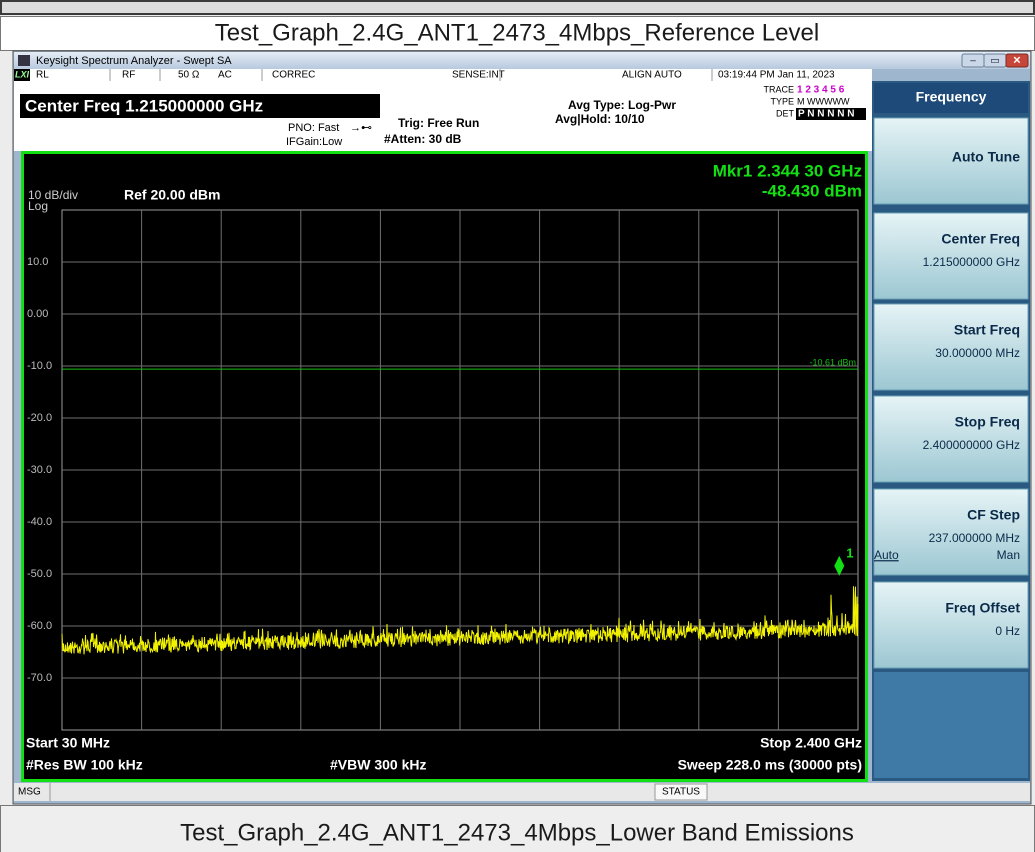 The image size is (1035, 852). What do you see at coordinates (478, 75) in the screenshot?
I see `sense: SENSE:INT` at bounding box center [478, 75].